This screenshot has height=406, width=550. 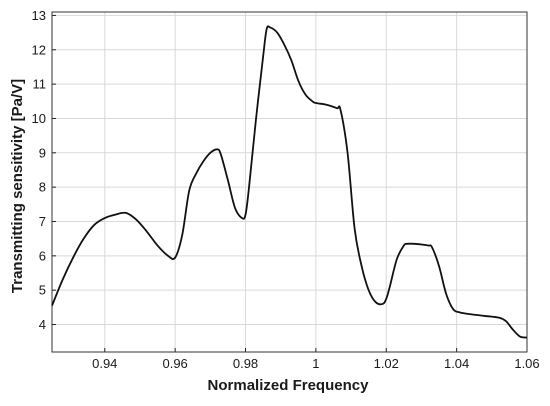 What do you see at coordinates (40, 84) in the screenshot?
I see `y-tick-label: 11` at bounding box center [40, 84].